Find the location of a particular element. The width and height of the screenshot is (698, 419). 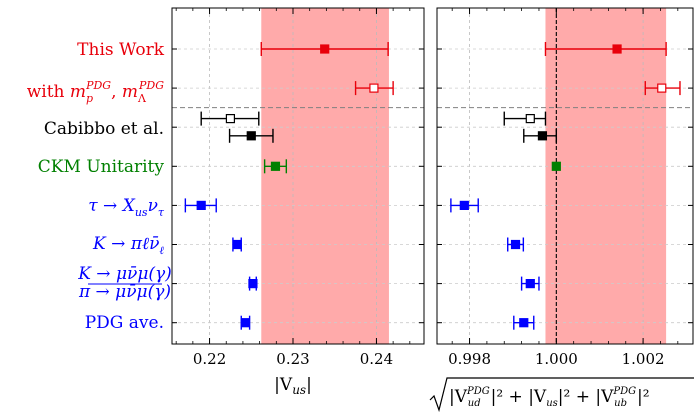

row-label-pdg-masses: with mpPDG, mΛPDG is located at coordinates (95, 92).